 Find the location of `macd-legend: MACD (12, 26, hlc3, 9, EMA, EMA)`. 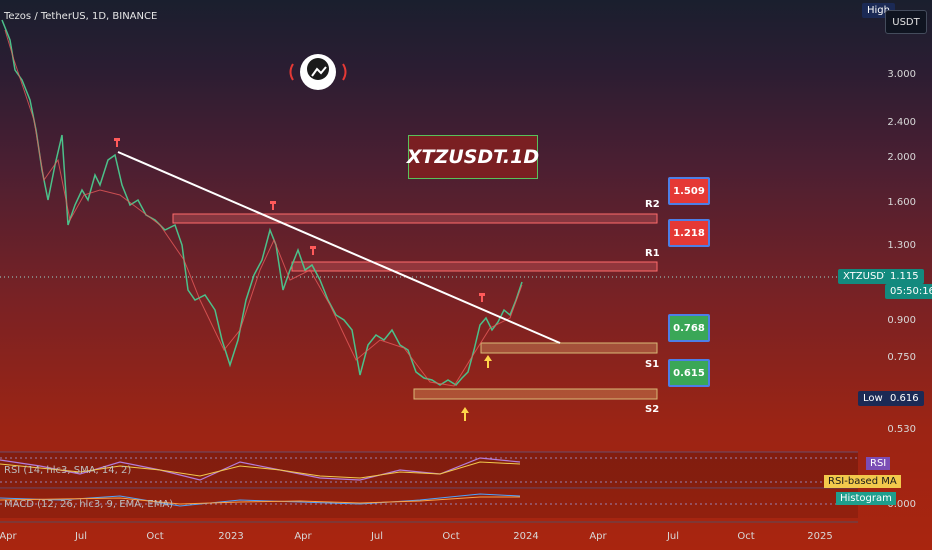

macd-legend: MACD (12, 26, hlc3, 9, EMA, EMA) is located at coordinates (89, 504).